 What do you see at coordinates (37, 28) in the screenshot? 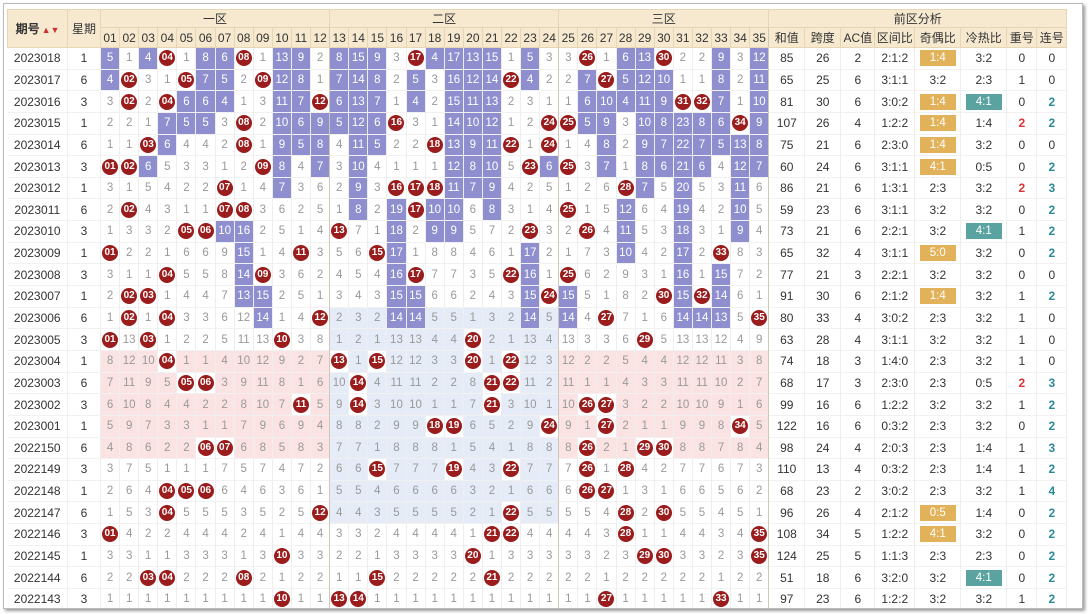
I see `issue-header: 期号 ▲▼` at bounding box center [37, 28].